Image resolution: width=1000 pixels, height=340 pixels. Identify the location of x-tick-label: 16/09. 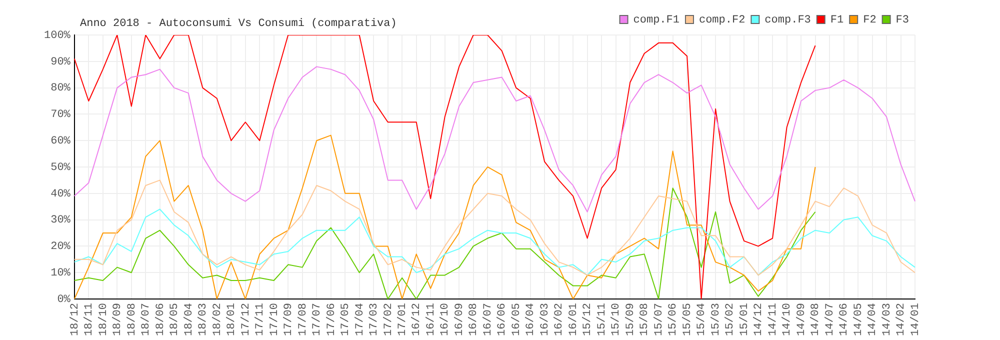
(460, 319).